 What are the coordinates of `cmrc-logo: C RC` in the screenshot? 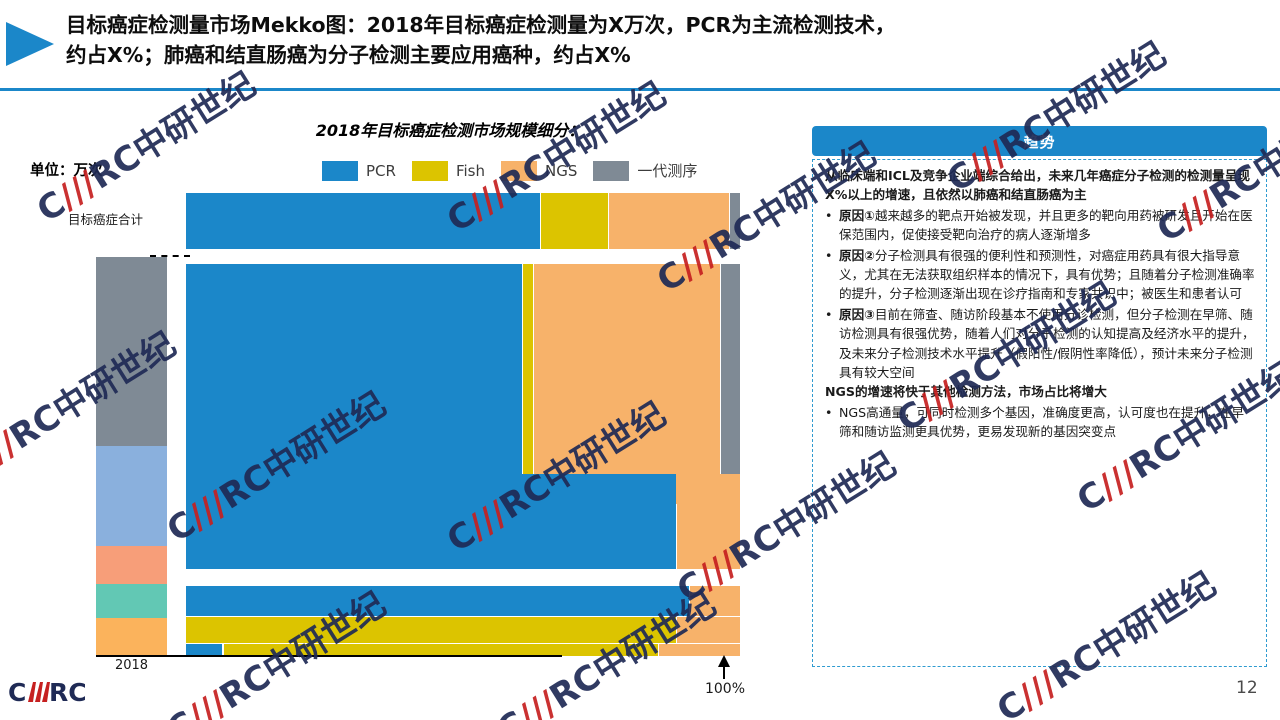 It's located at (50, 693).